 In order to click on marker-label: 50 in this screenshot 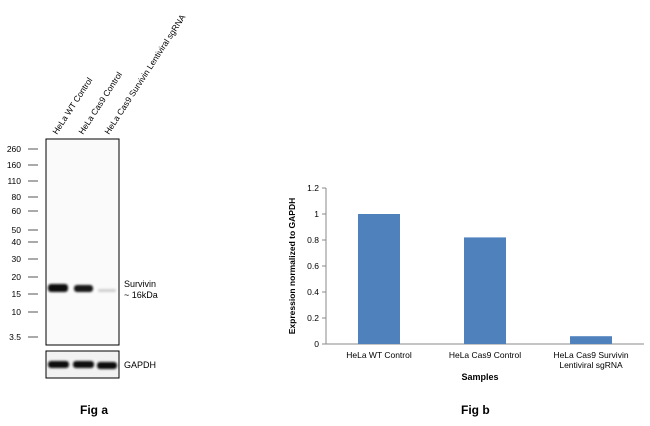, I will do `click(17, 230)`.